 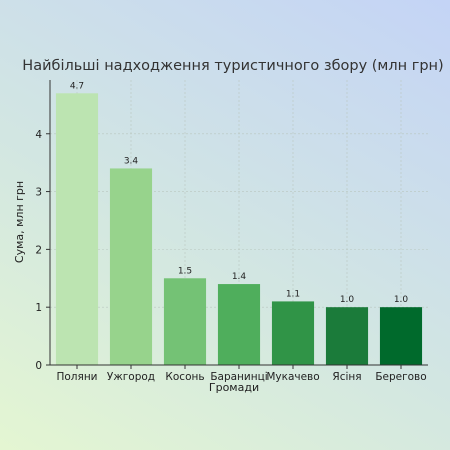 I want to click on x-tick-label: Косонь, so click(x=184, y=377).